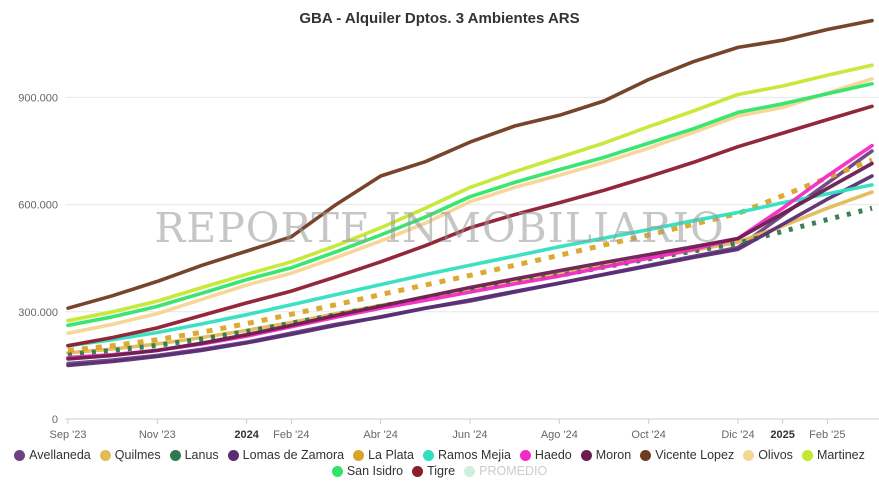 The image size is (879, 491). I want to click on legend-item-promedio: PROMEDIO, so click(505, 471).